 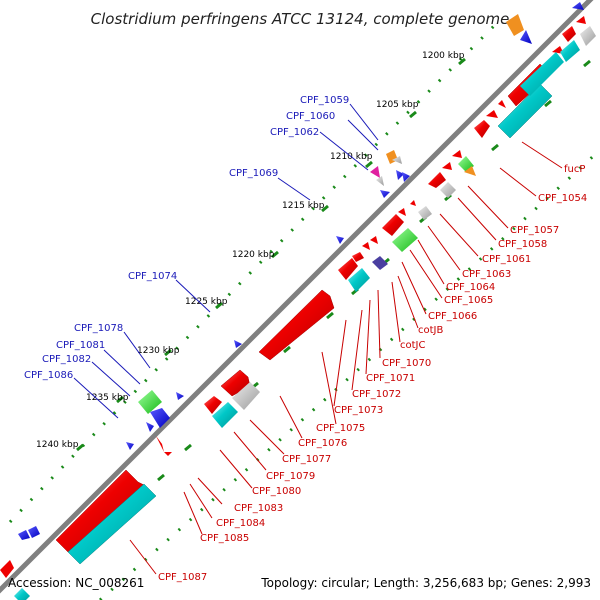 What do you see at coordinates (206, 302) in the screenshot?
I see `kbp-label-1225: 1225 kbp` at bounding box center [206, 302].